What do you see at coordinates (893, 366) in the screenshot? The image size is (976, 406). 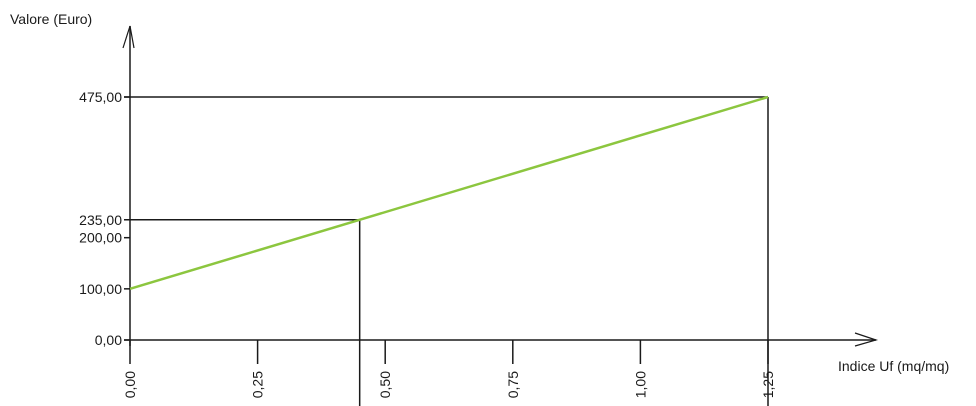 I see `x-axis-title: Indice Uf (mq/mq)` at bounding box center [893, 366].